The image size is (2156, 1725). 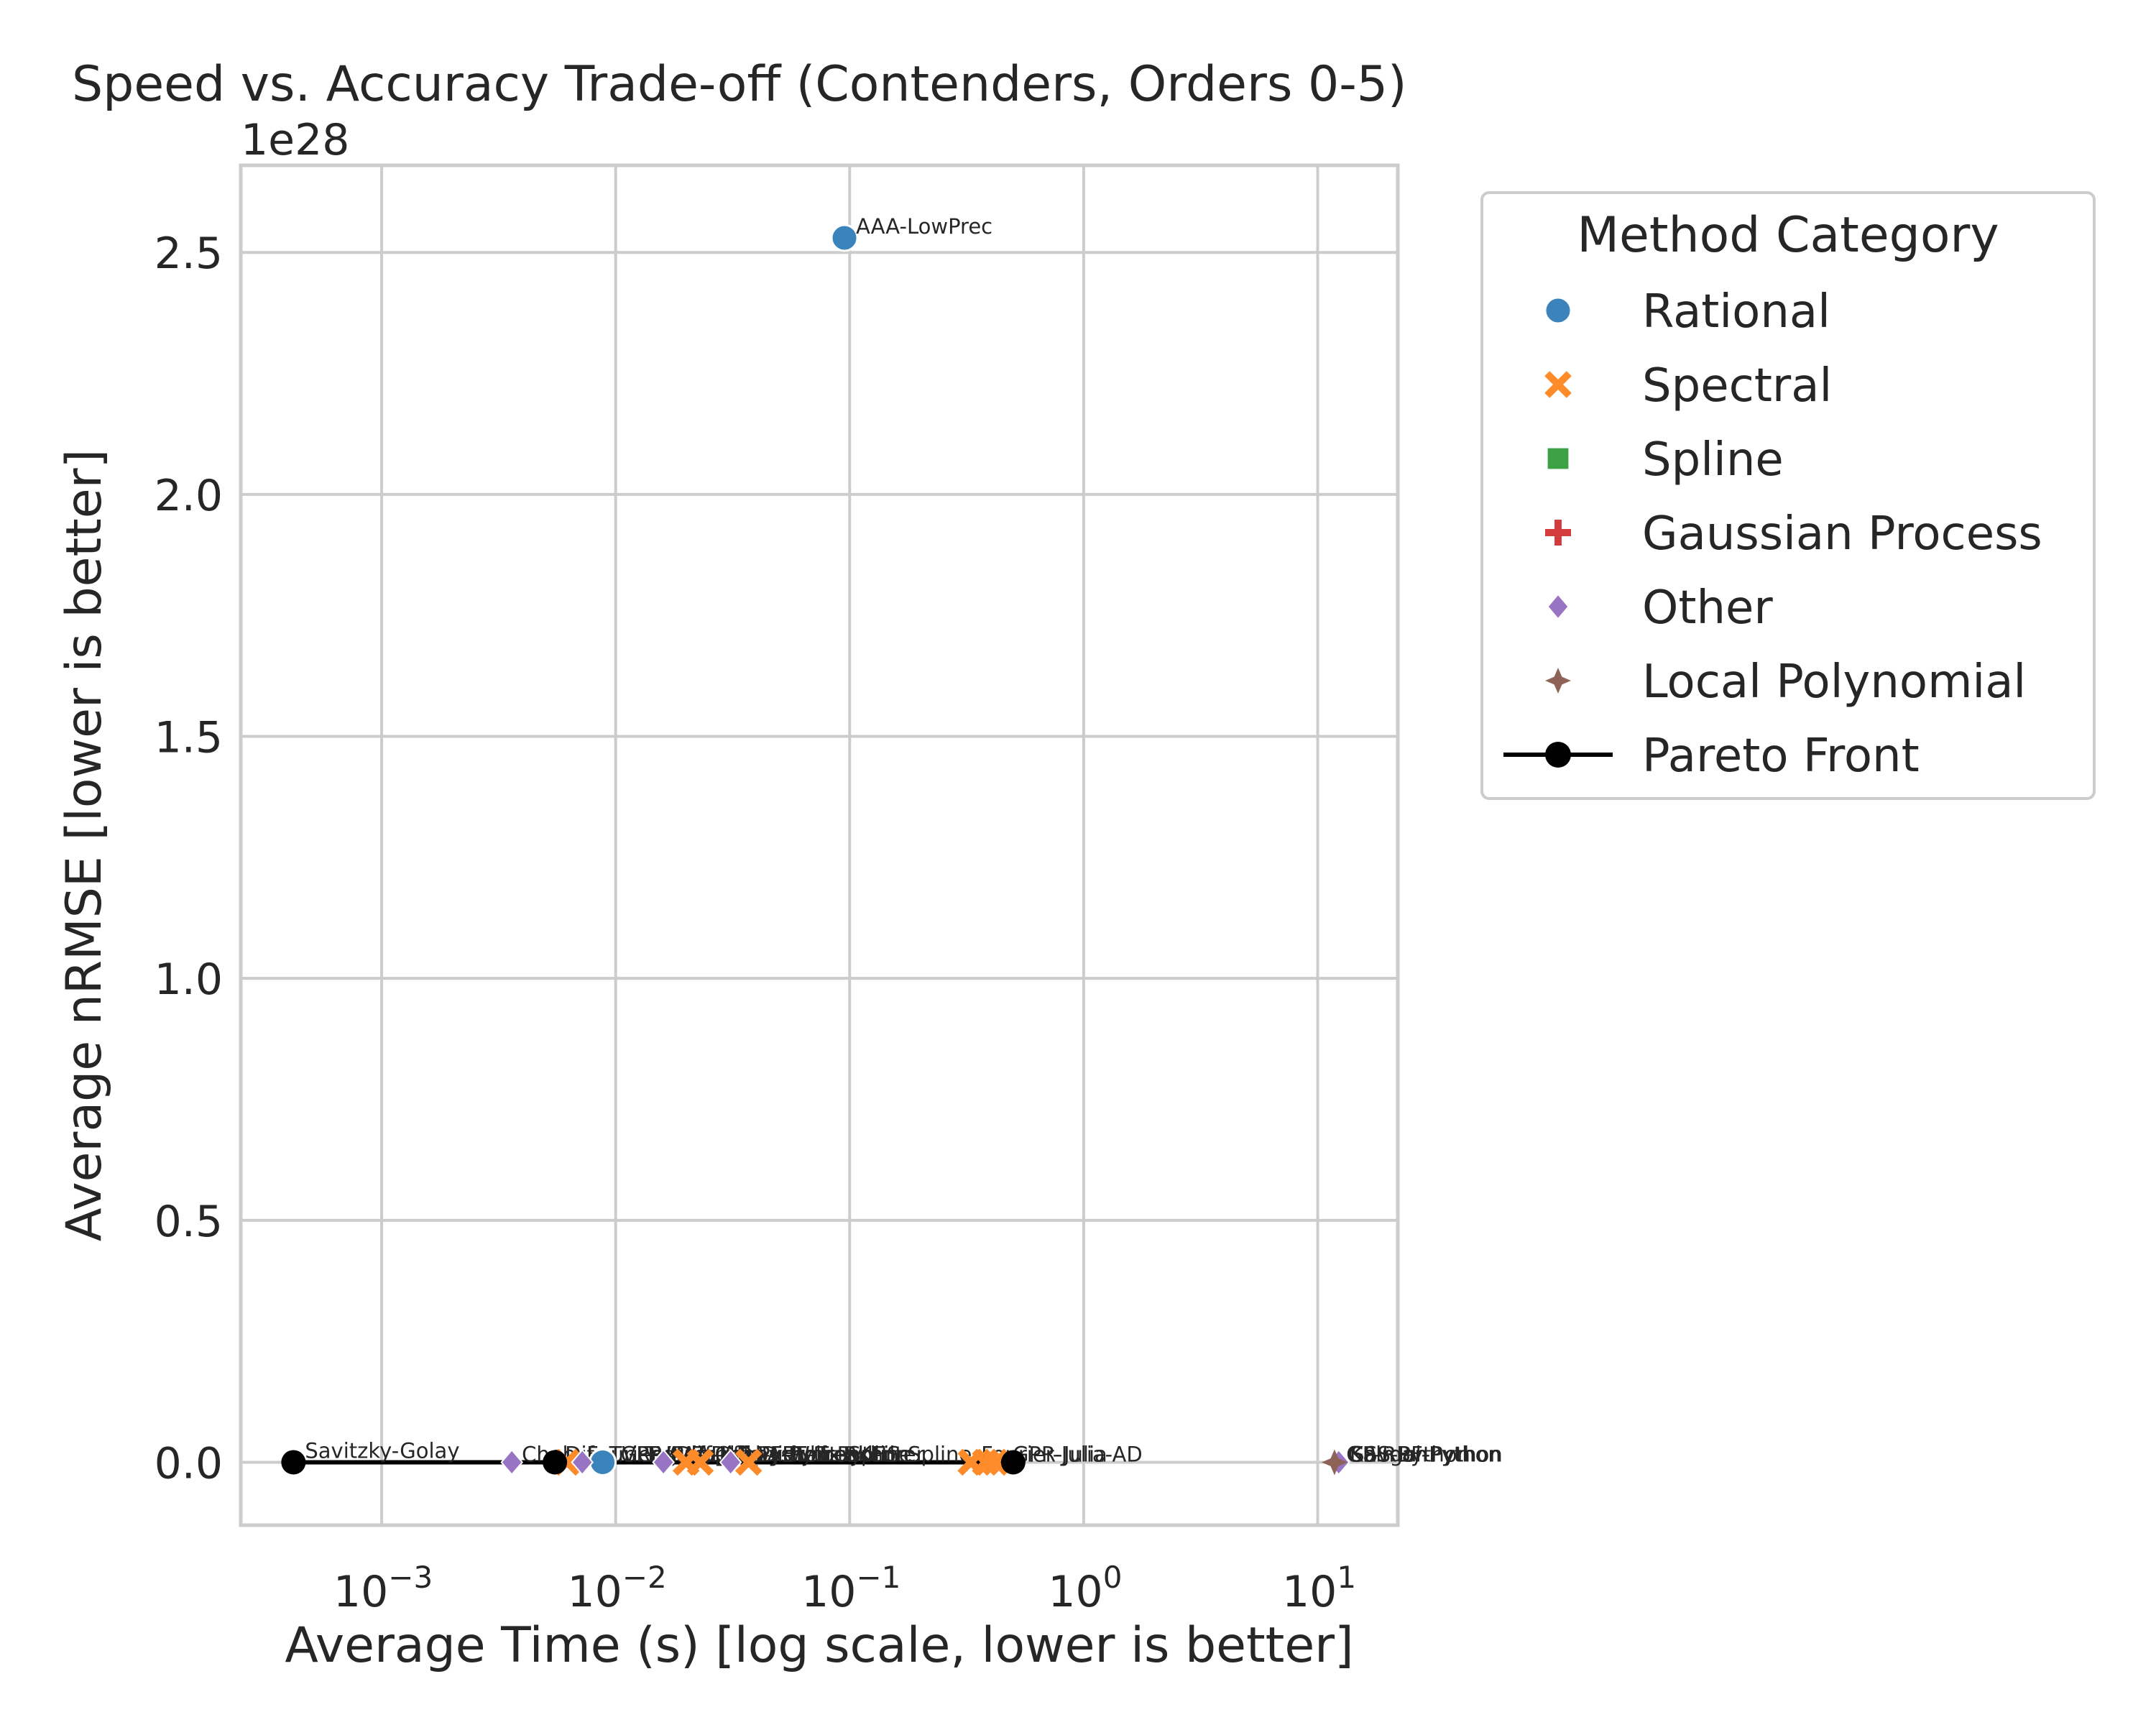 I want to click on point-1-3-shape, so click(x=748, y=1462).